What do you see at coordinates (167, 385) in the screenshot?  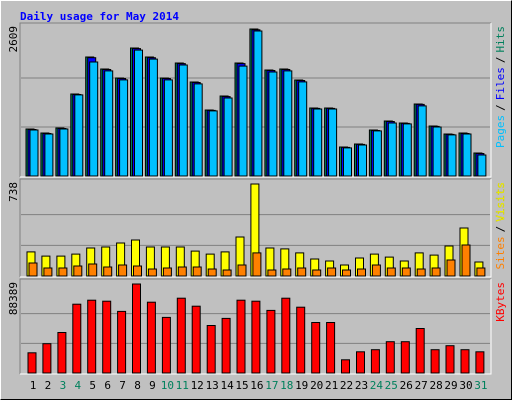 I see `x-tick-label: 10` at bounding box center [167, 385].